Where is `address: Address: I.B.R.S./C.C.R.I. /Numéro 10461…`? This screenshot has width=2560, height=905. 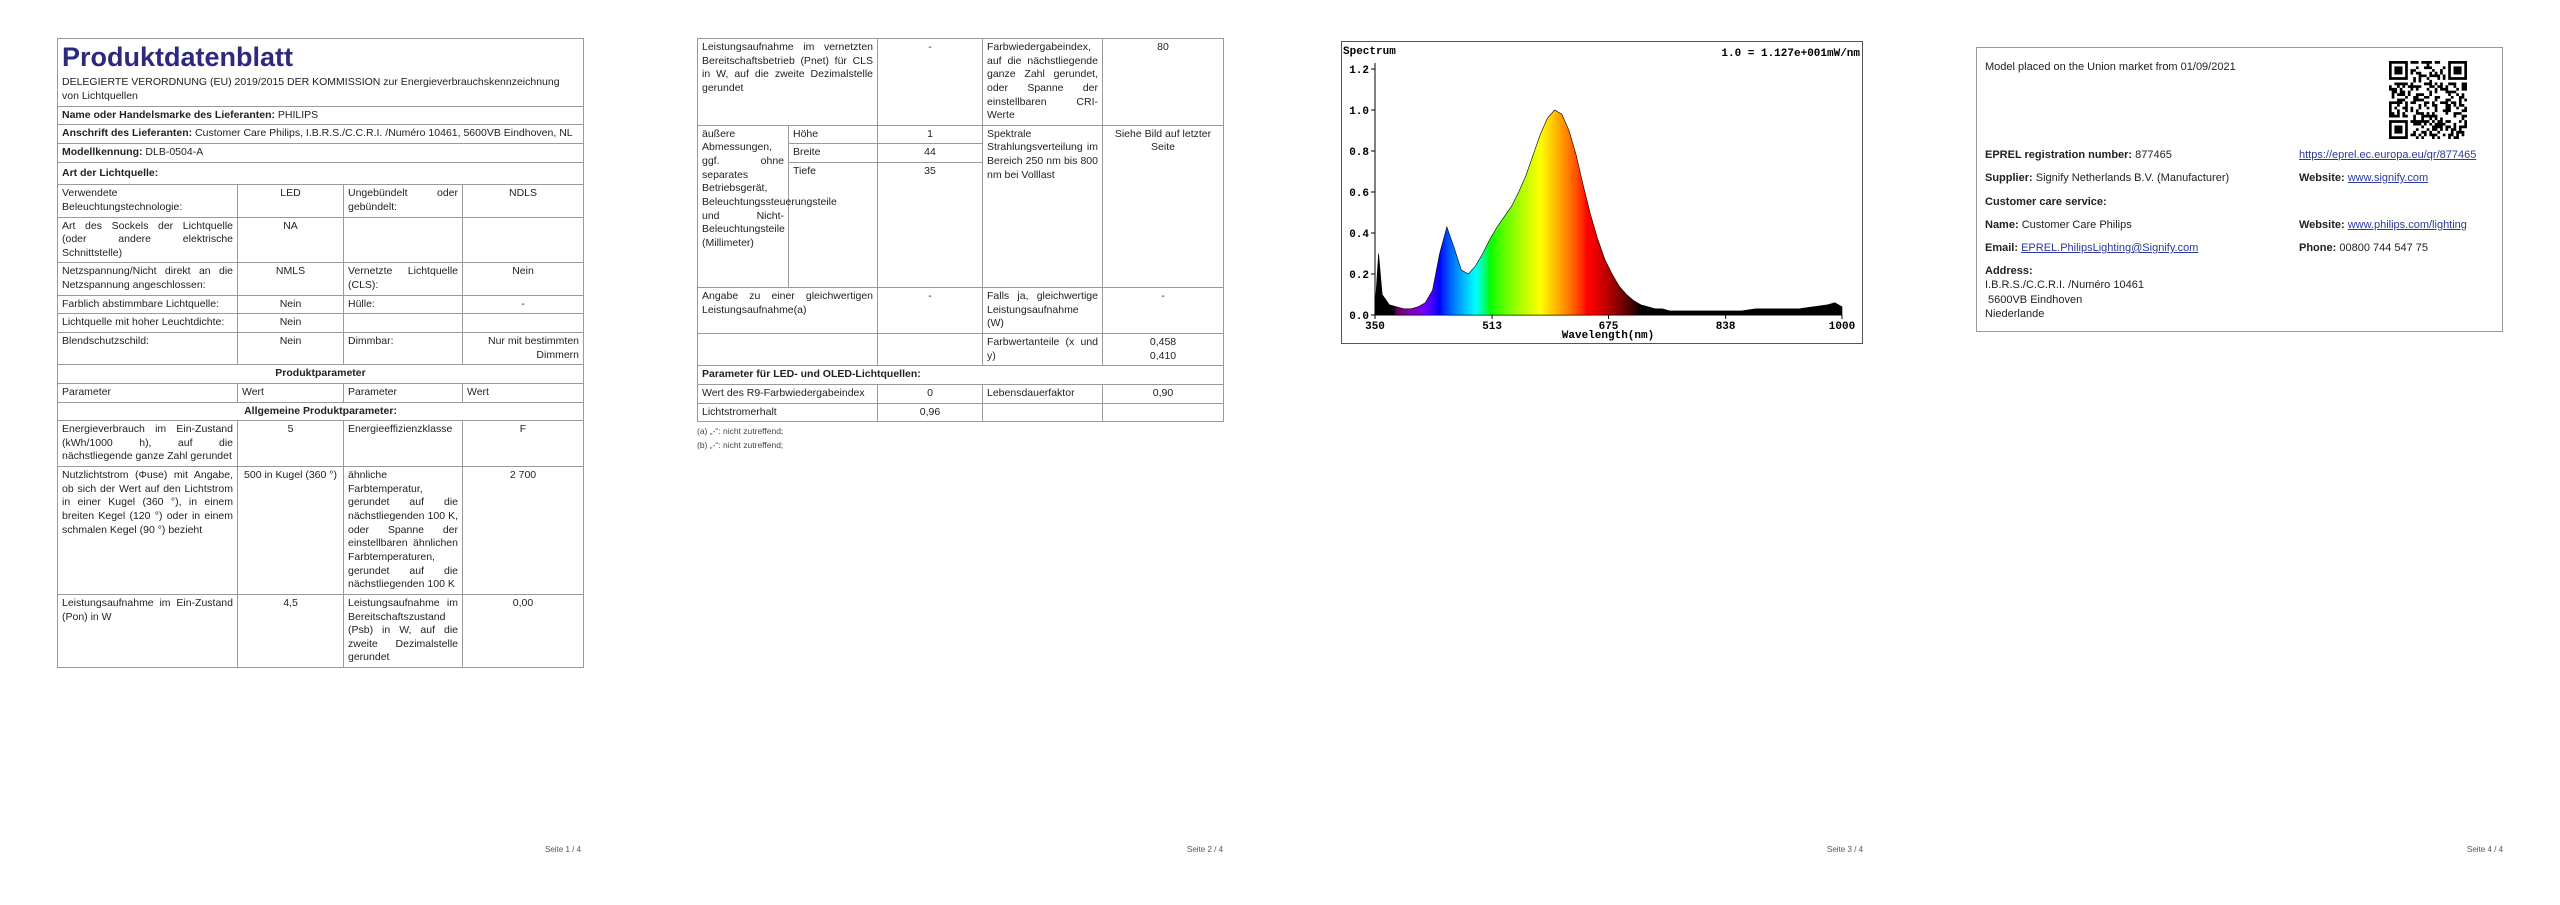
address: Address: I.B.R.S./C.C.R.I. /Numéro 10461… is located at coordinates (2064, 292).